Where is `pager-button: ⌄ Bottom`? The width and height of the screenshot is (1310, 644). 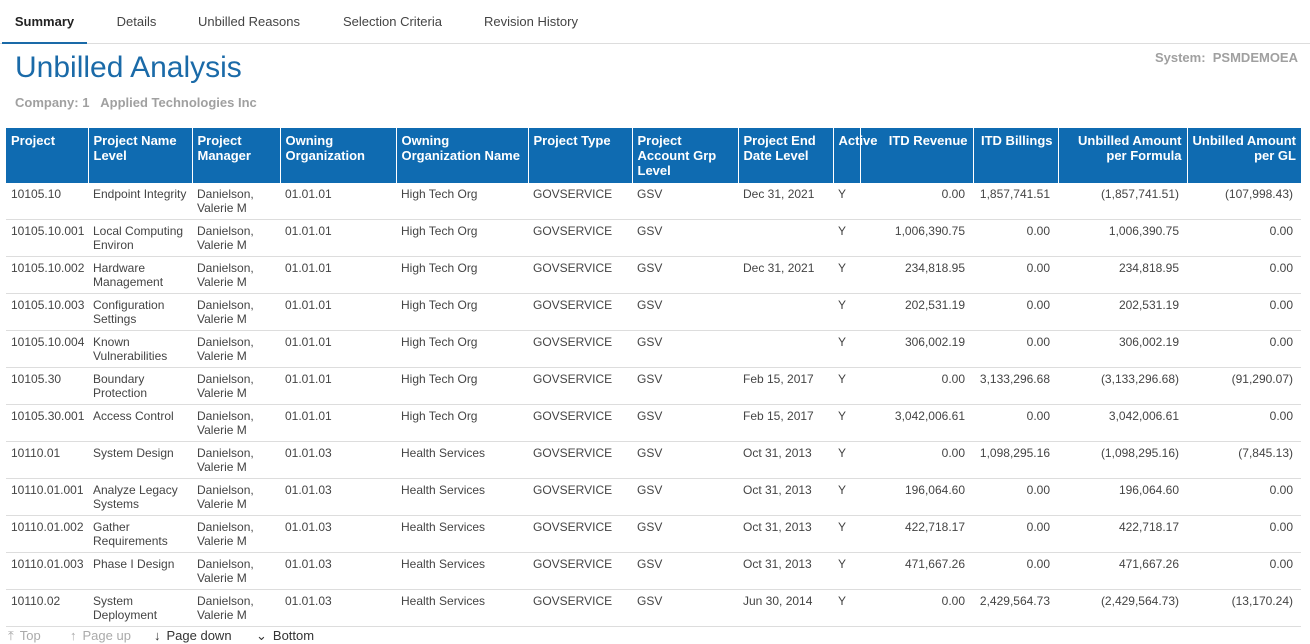
pager-button: ⌄ Bottom is located at coordinates (285, 636).